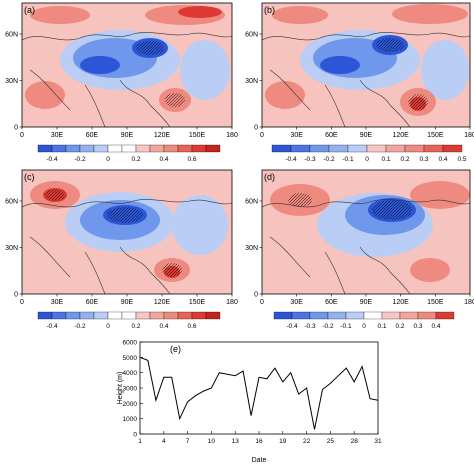  I want to click on coastline, so click(366, 247).